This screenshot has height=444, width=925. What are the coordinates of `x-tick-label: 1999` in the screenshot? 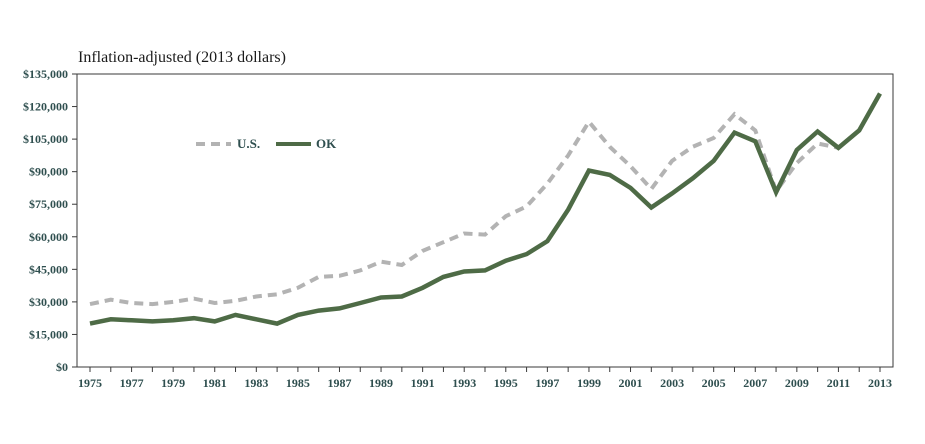 It's located at (589, 383).